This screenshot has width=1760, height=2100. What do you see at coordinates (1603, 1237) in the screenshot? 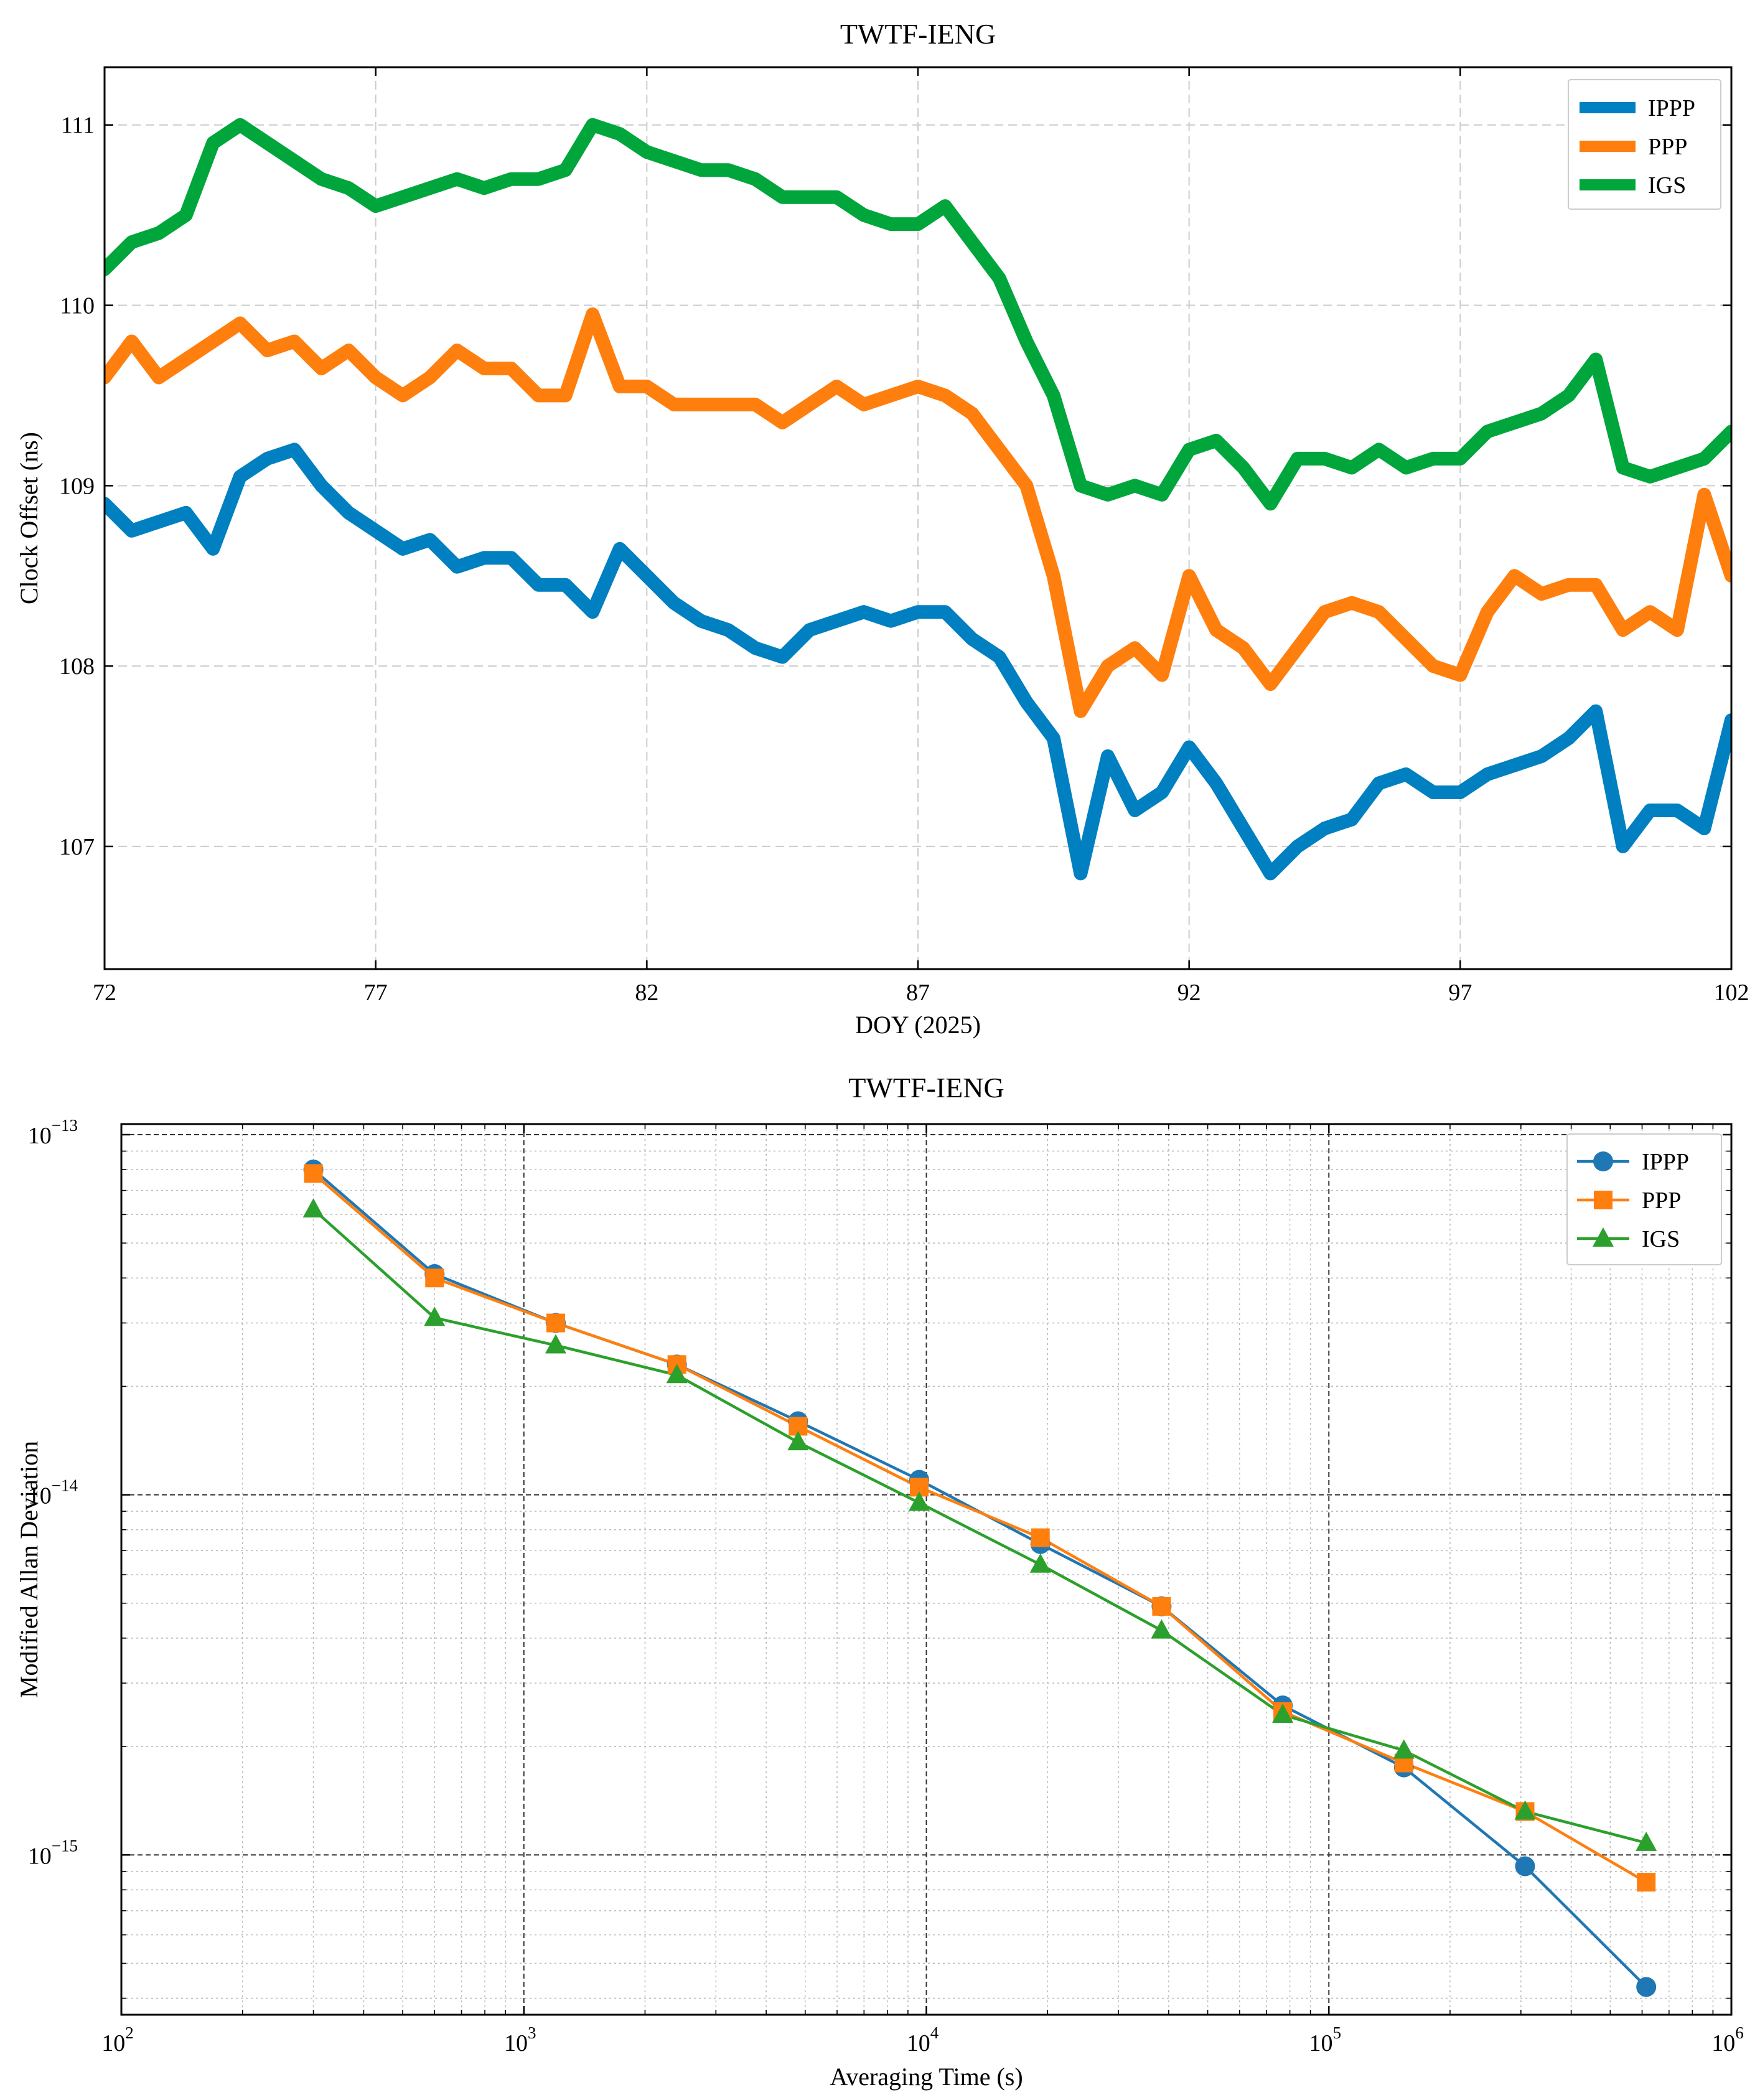
I see `legend-marker-igs` at bounding box center [1603, 1237].